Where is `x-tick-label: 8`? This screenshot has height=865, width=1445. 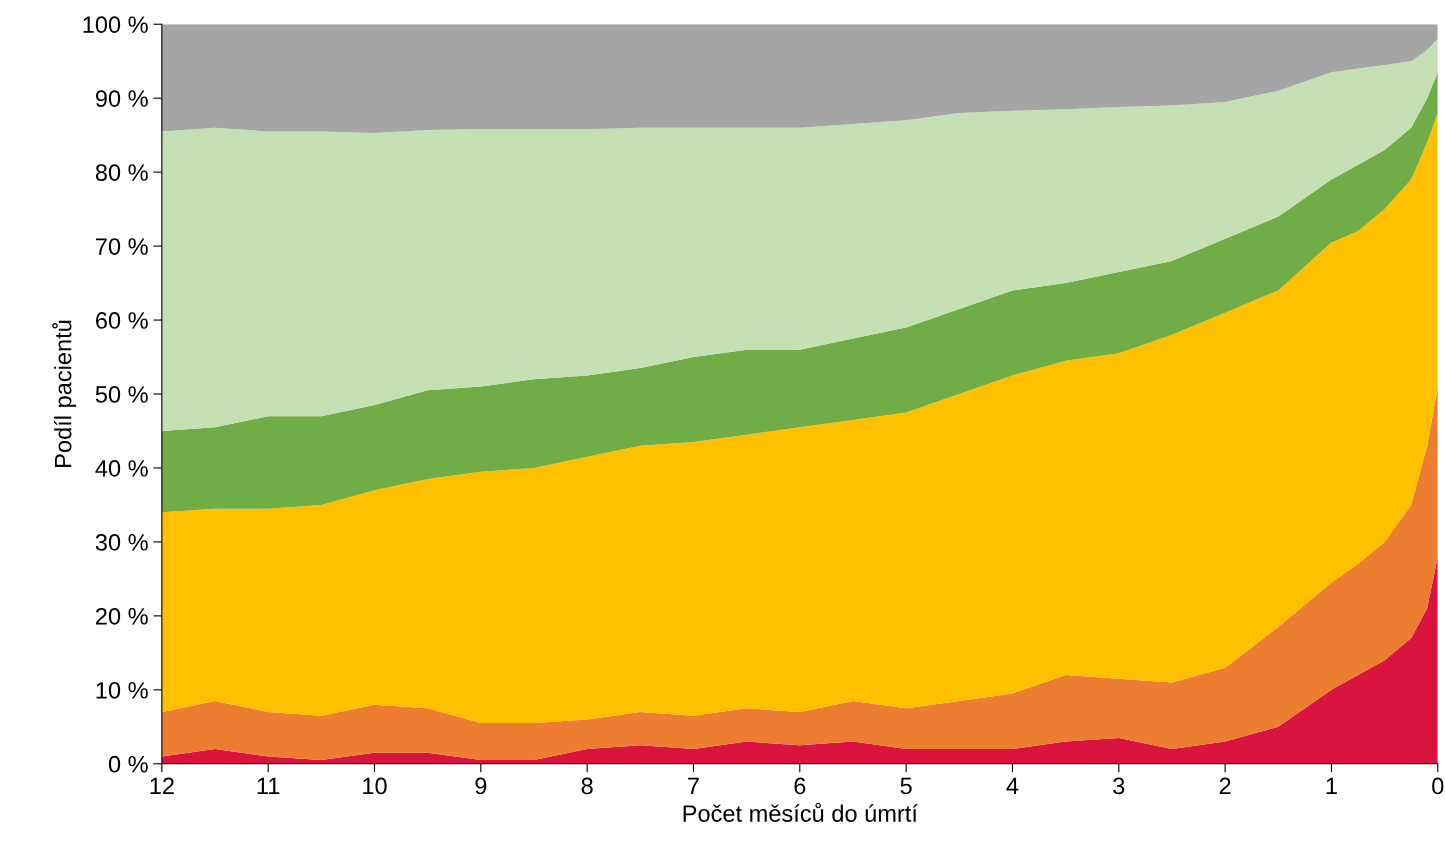
x-tick-label: 8 is located at coordinates (587, 786).